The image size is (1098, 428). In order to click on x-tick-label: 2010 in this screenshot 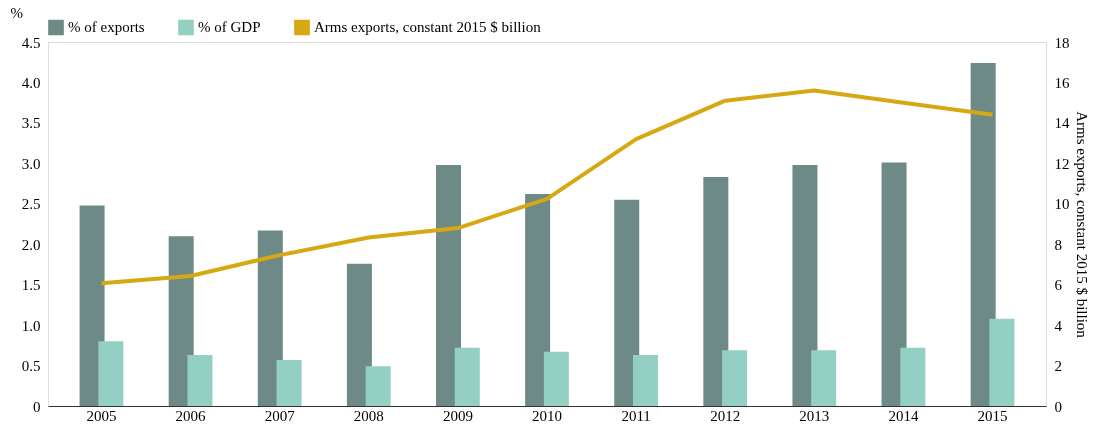, I will do `click(547, 415)`.